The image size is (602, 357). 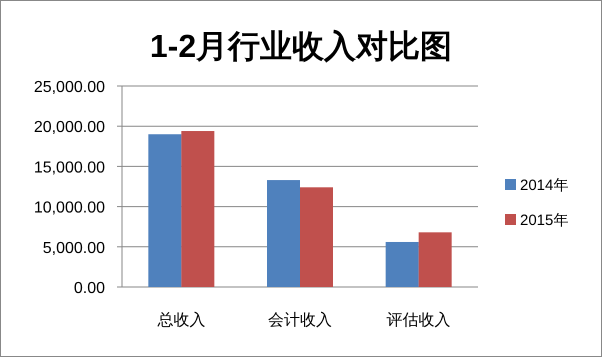 I want to click on chart-title: 1-2月行业收入对比图, so click(x=301, y=46).